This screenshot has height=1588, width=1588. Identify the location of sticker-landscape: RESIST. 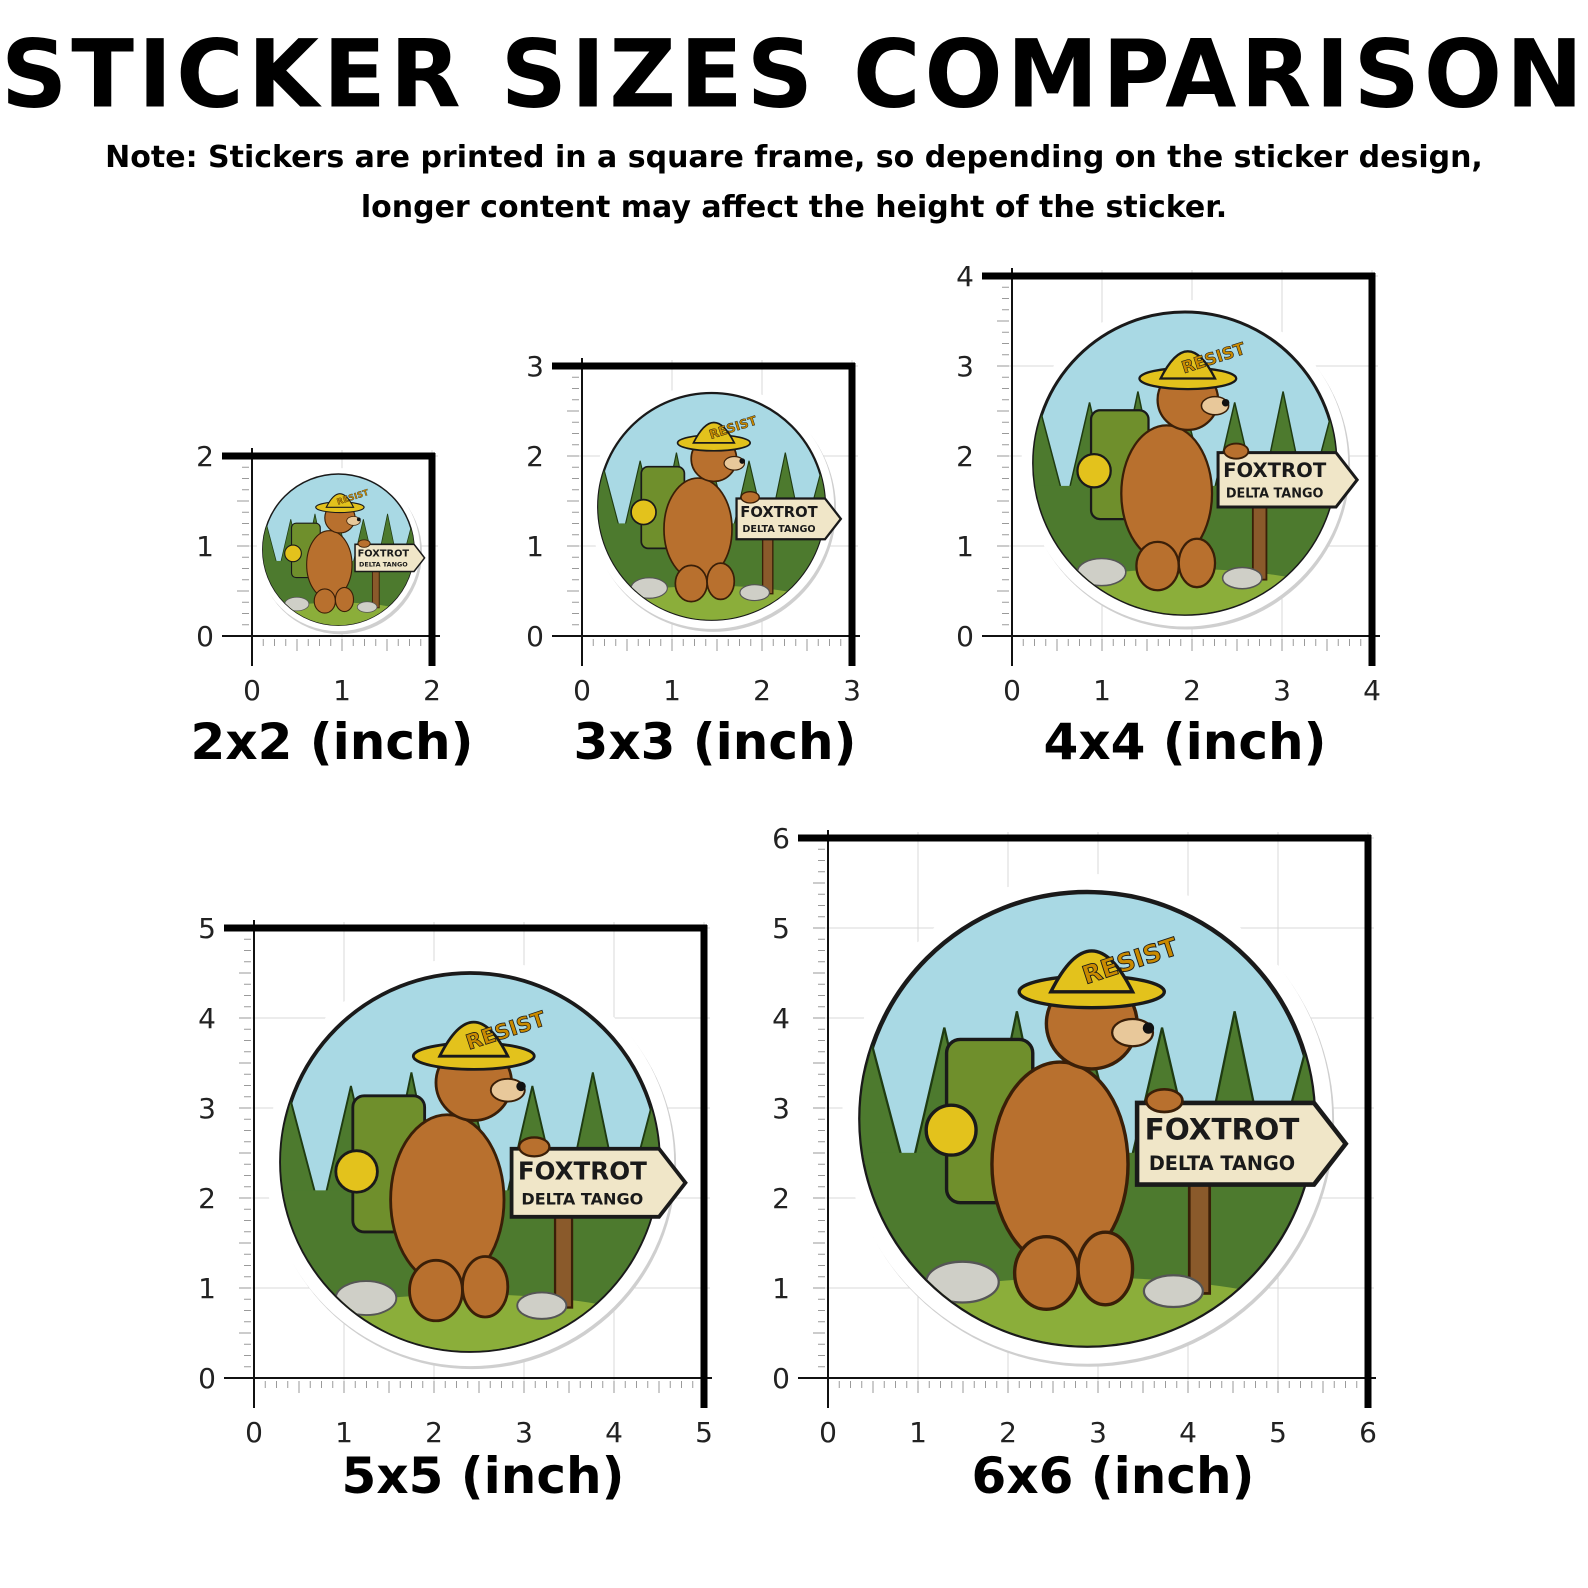
(1185, 476).